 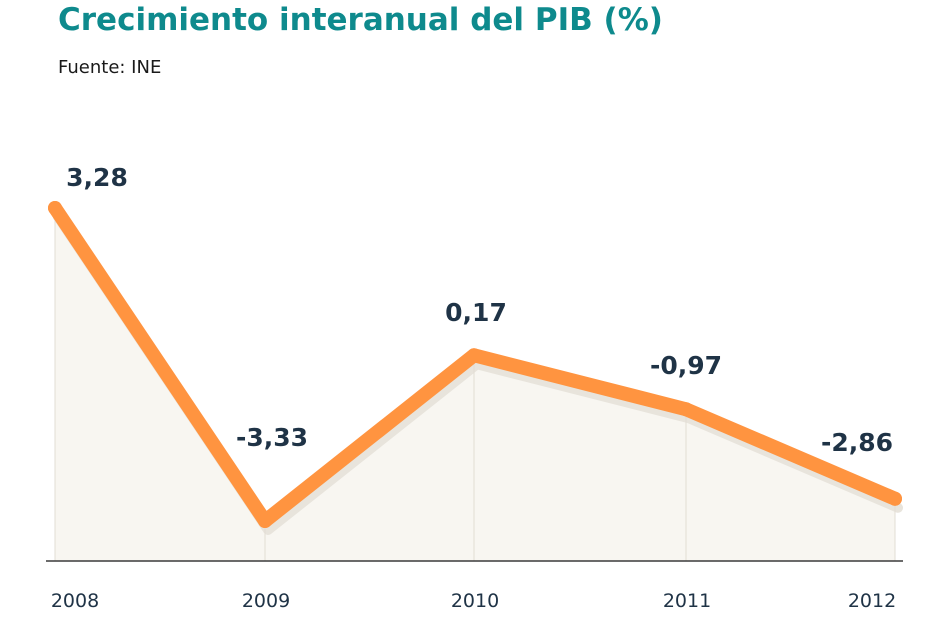 What do you see at coordinates (686, 409) in the screenshot?
I see `data-point-2011` at bounding box center [686, 409].